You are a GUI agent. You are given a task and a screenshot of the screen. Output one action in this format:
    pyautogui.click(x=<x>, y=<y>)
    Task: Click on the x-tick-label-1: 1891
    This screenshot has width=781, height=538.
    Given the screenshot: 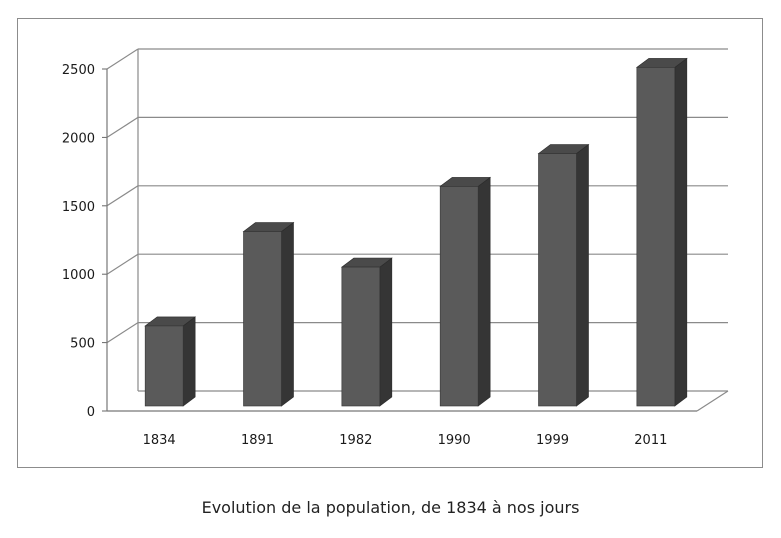 What is the action you would take?
    pyautogui.click(x=257, y=440)
    